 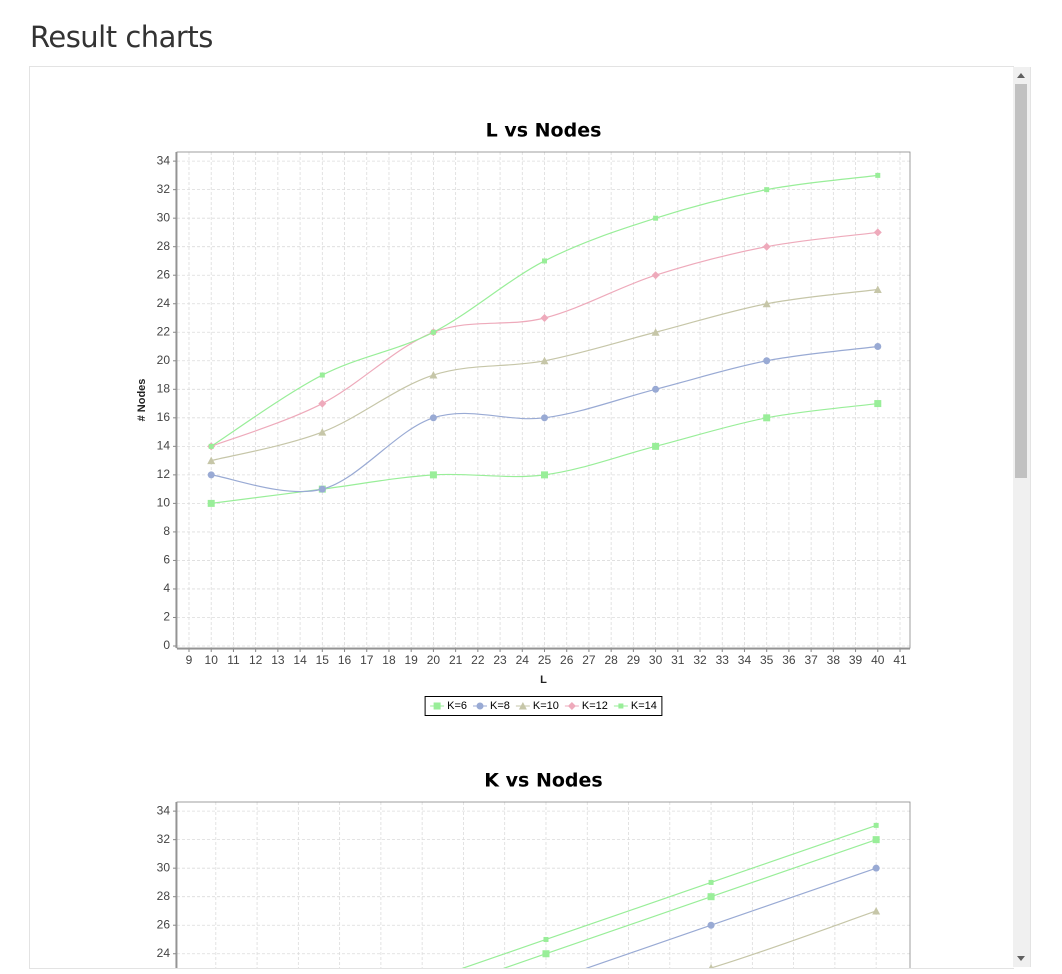 I want to click on plot-area, so click(x=543, y=885).